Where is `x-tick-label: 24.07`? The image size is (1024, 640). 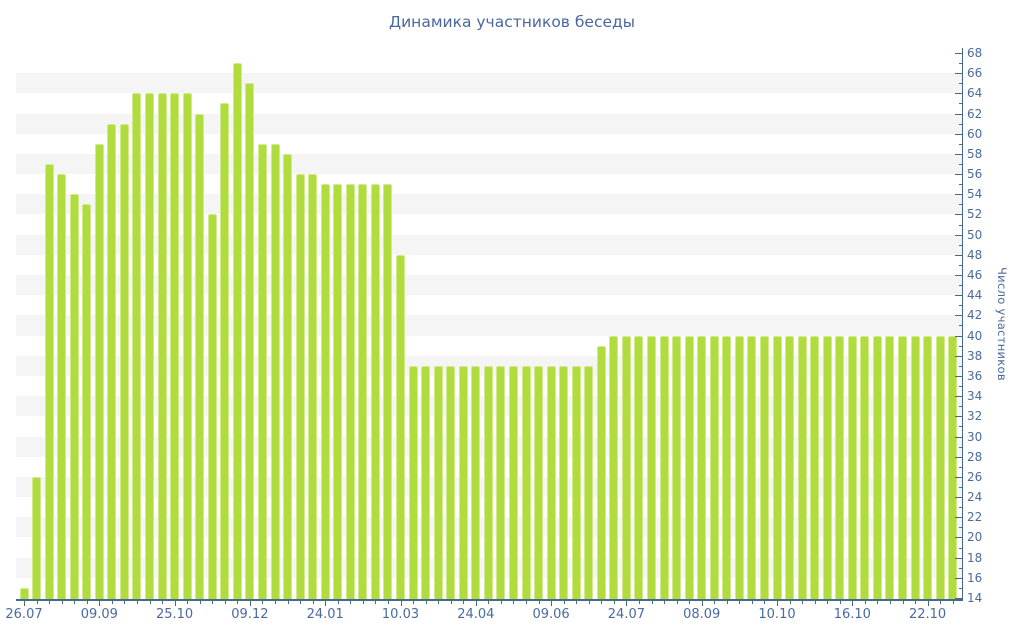
x-tick-label: 24.07 is located at coordinates (626, 614).